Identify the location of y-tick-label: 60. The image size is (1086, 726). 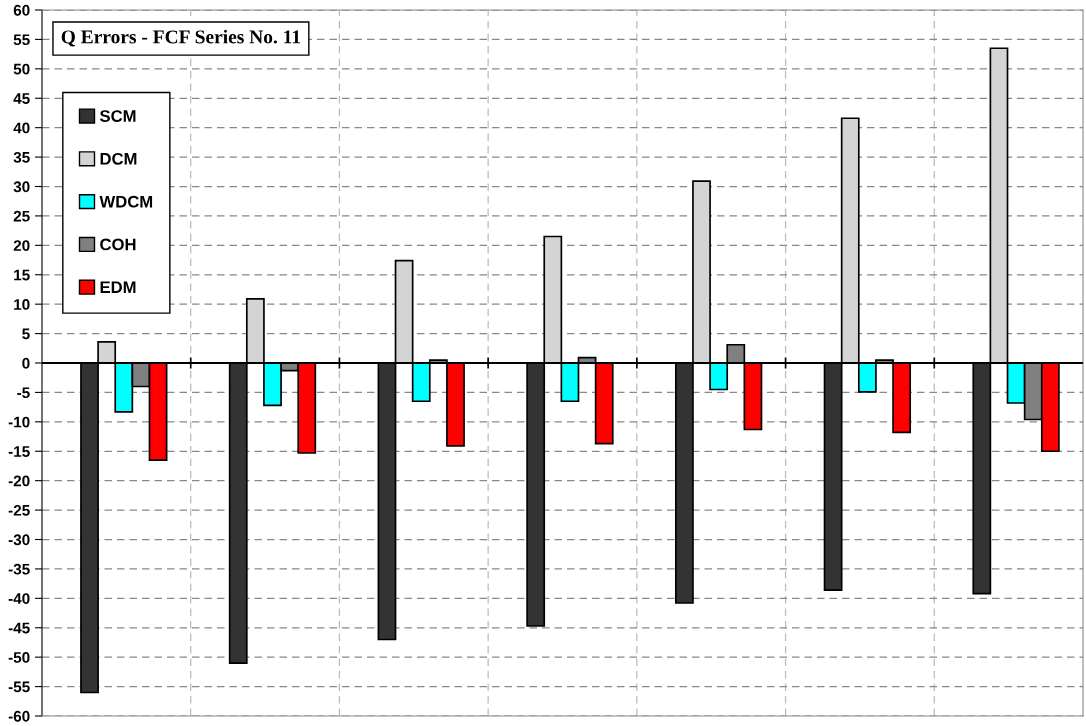
(21, 10).